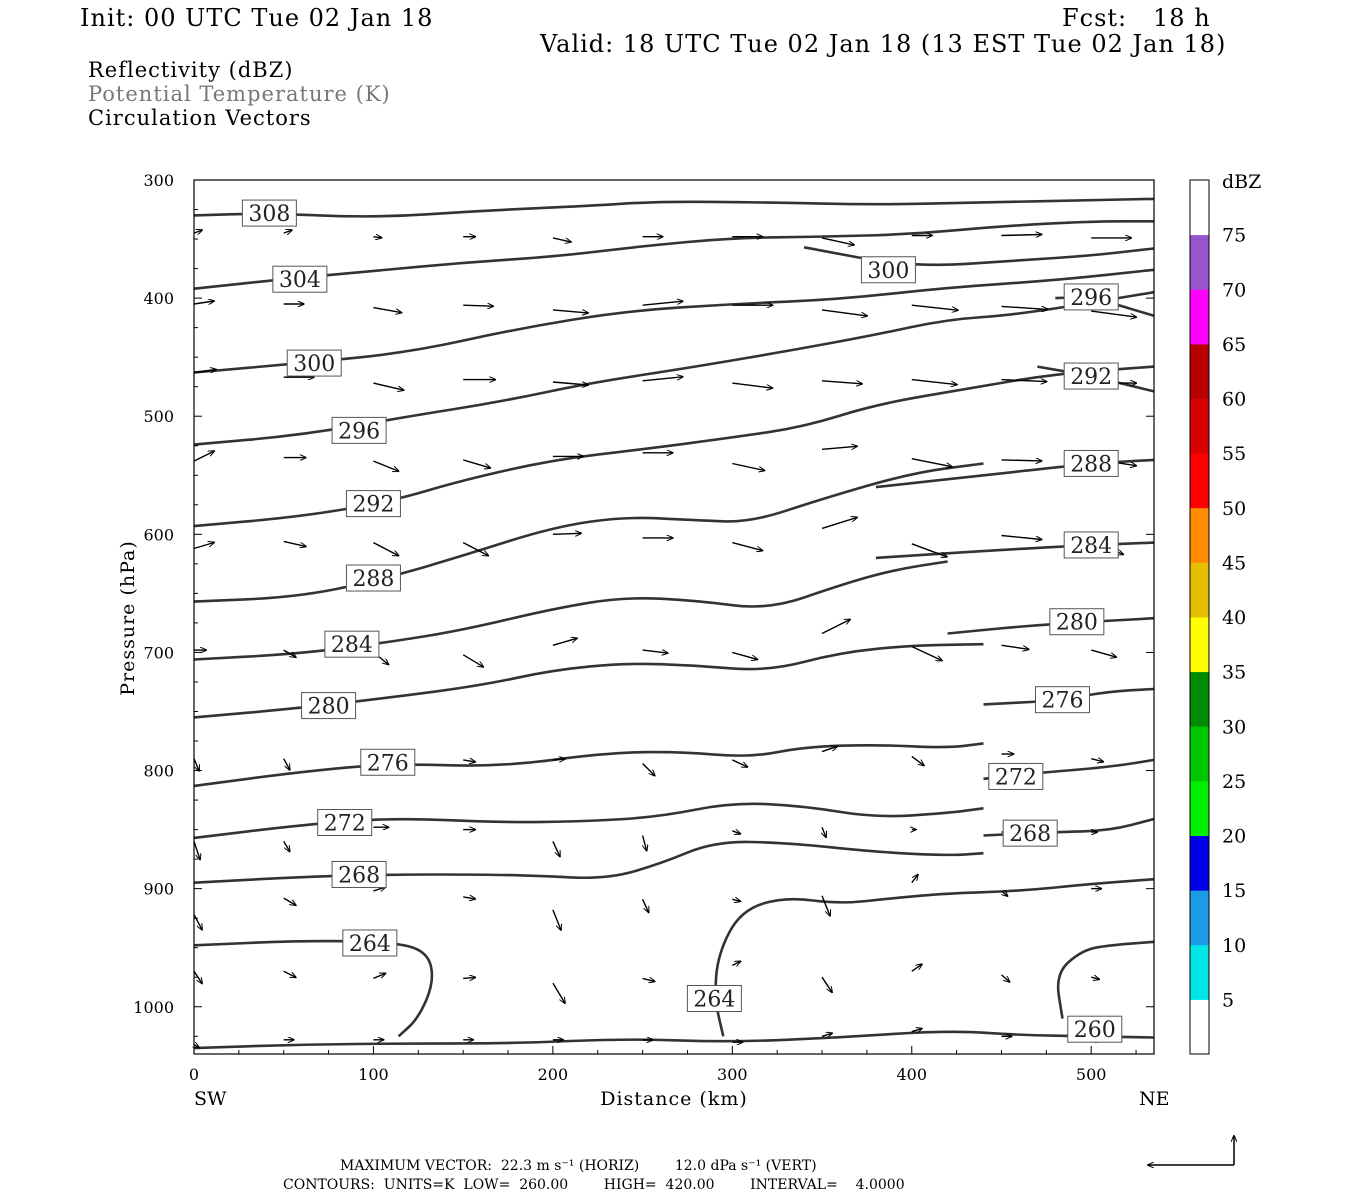 The height and width of the screenshot is (1200, 1350). I want to click on x-tick-label: 200, so click(553, 1074).